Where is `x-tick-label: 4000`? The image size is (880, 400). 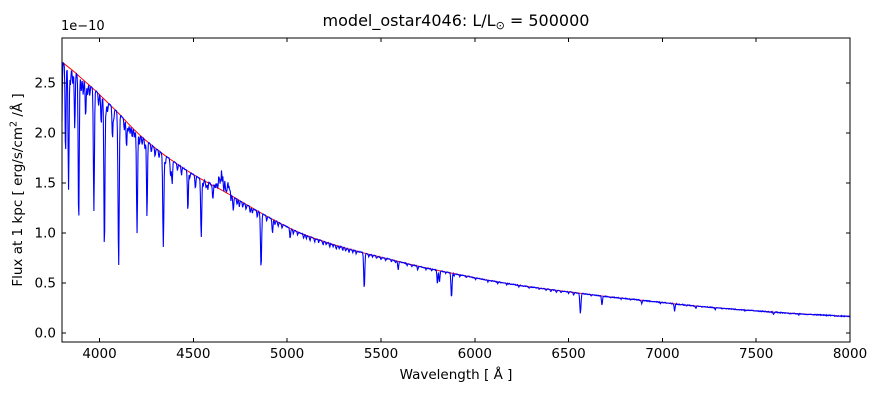
x-tick-label: 4000 is located at coordinates (99, 354).